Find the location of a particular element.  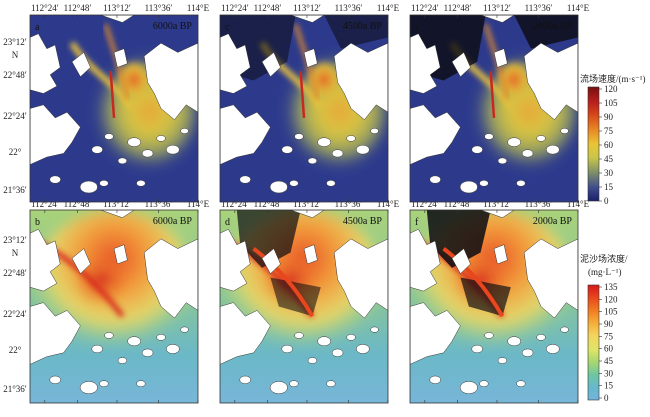

velocity-colorbar-title: 流场速度/(m·s⁻¹) is located at coordinates (612, 78).